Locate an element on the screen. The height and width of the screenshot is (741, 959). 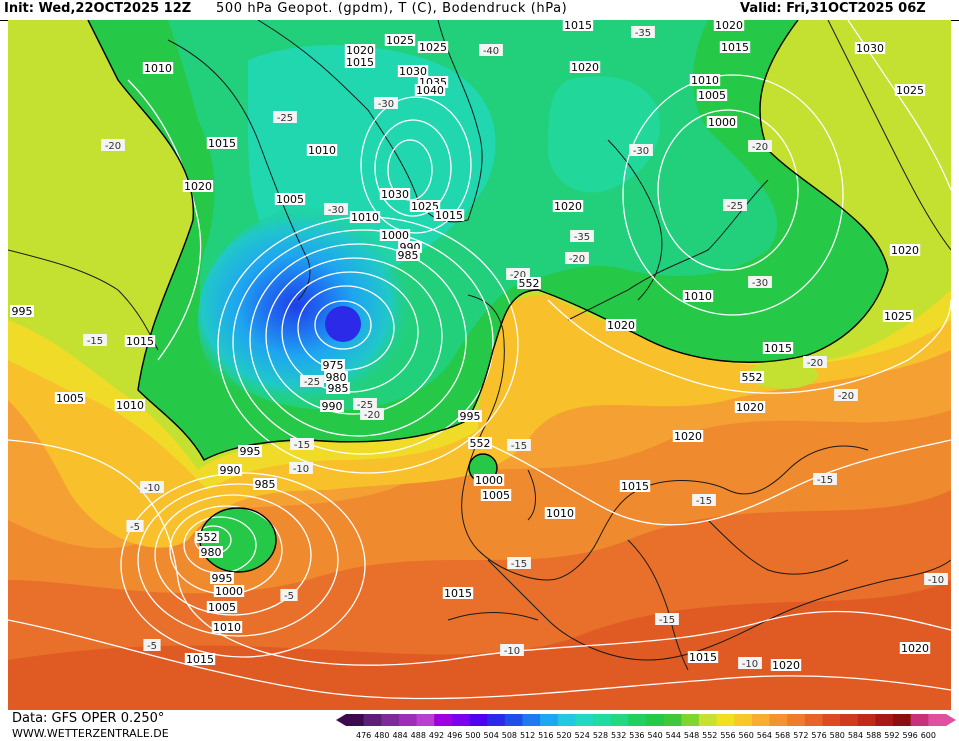
colorbar-tick-label: 584 is located at coordinates (855, 735).